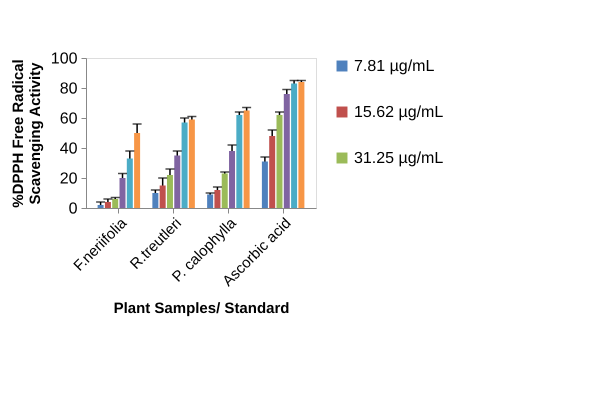 Image resolution: width=604 pixels, height=403 pixels. Describe the element at coordinates (69, 149) in the screenshot. I see `y-tick-label: 40` at that location.